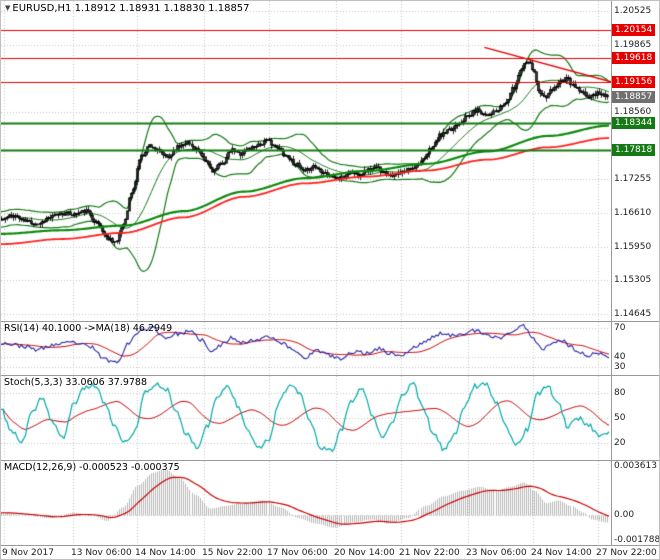 Image resolution: width=660 pixels, height=560 pixels. I want to click on x-axis-label: 24 Nov 14:00, so click(561, 553).